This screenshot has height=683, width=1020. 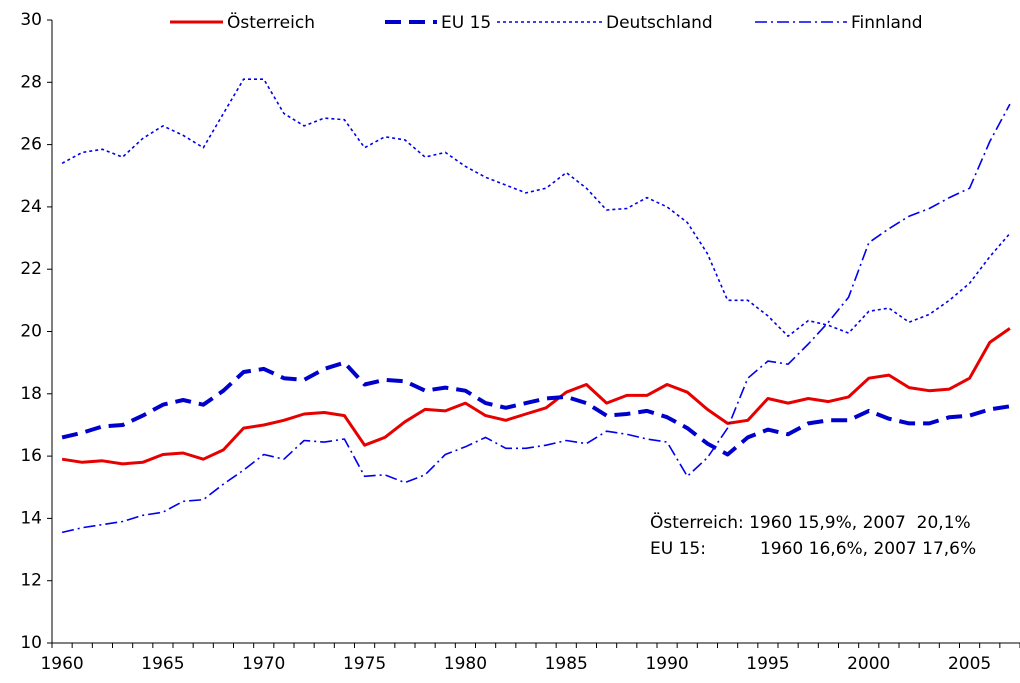 What do you see at coordinates (31, 82) in the screenshot?
I see `y-tick-label: 28` at bounding box center [31, 82].